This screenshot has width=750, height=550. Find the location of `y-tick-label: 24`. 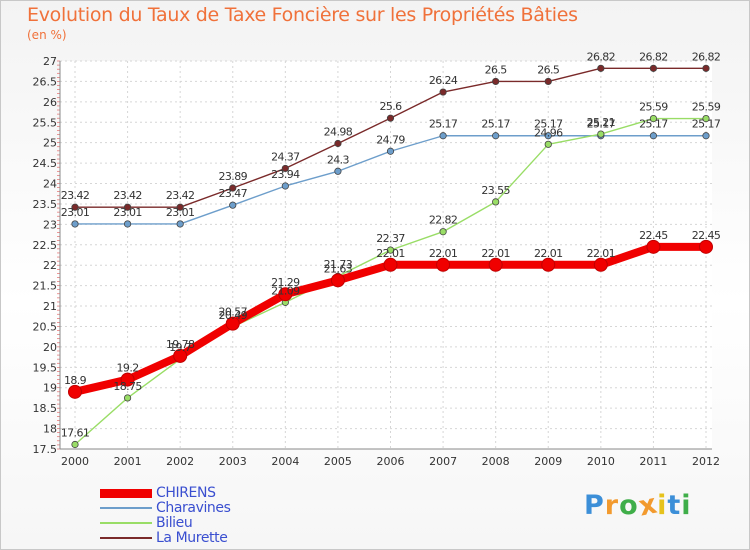

y-tick-label: 24 is located at coordinates (50, 184).